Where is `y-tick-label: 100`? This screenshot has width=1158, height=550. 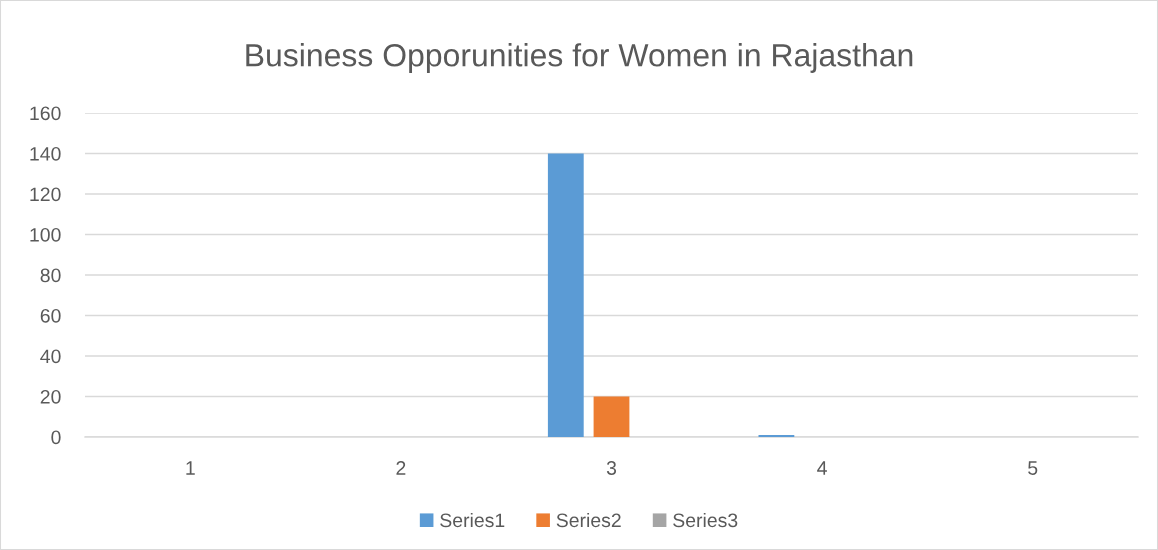 y-tick-label: 100 is located at coordinates (45, 234).